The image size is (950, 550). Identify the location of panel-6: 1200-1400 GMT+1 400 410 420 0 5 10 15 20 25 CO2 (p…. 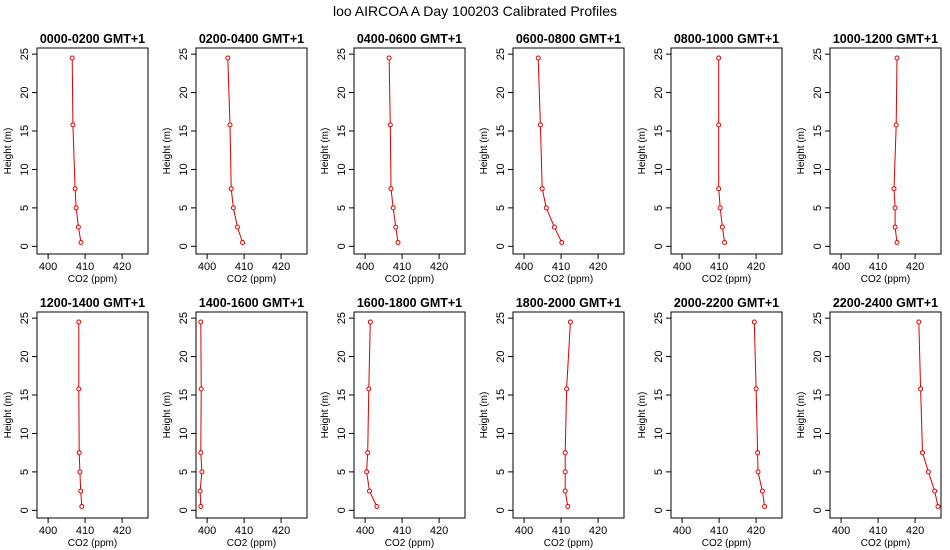
(76, 422).